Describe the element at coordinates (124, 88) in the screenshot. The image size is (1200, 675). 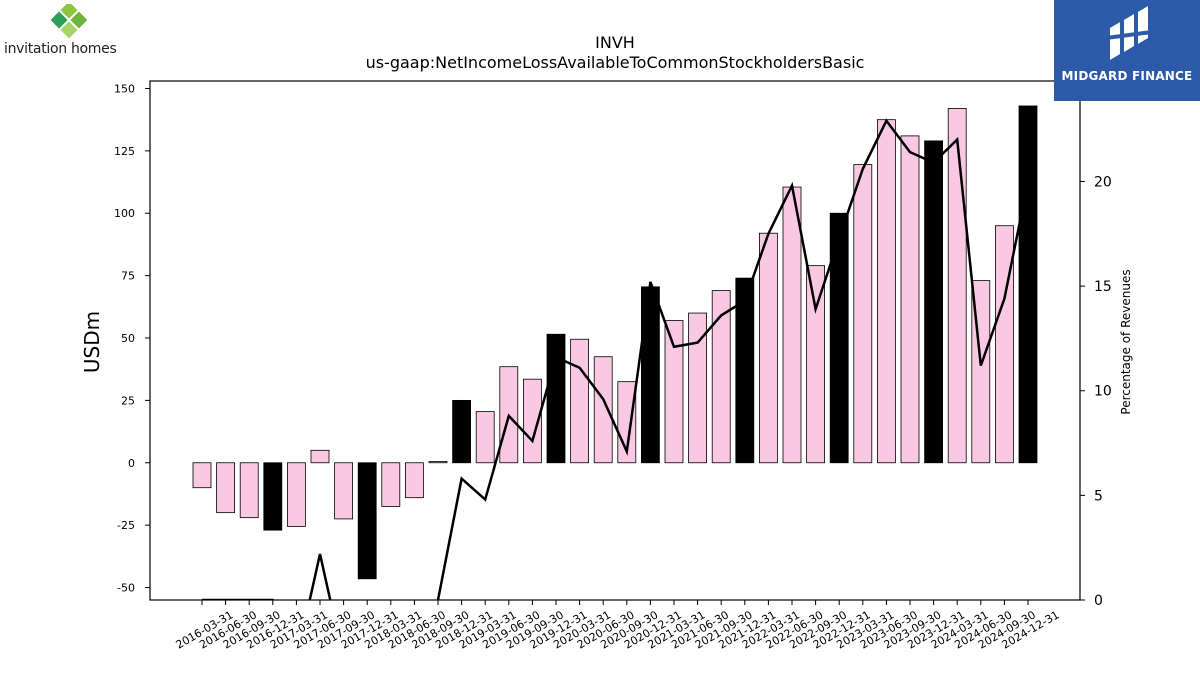
I see `y-tick-label: 150` at that location.